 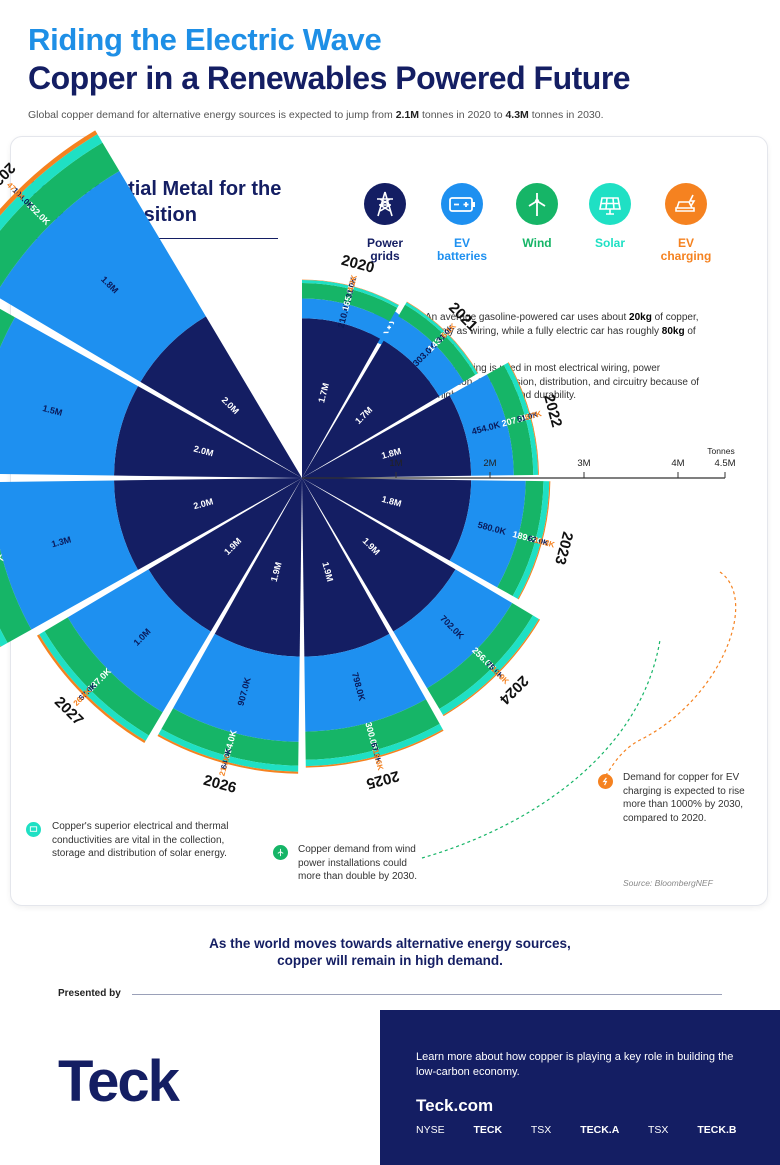 What do you see at coordinates (236, 687) in the screenshot?
I see `bar-2026-ev-batteries` at bounding box center [236, 687].